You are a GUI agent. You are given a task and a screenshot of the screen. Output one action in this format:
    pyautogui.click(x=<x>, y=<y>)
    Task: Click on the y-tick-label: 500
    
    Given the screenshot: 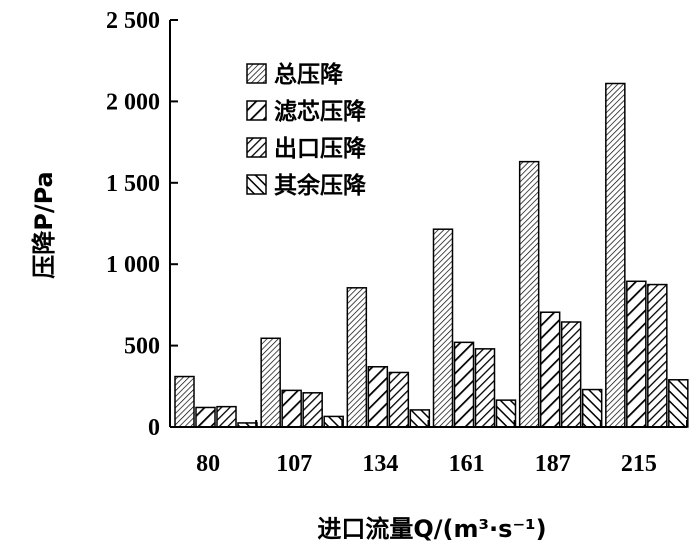 What is the action you would take?
    pyautogui.click(x=142, y=347)
    